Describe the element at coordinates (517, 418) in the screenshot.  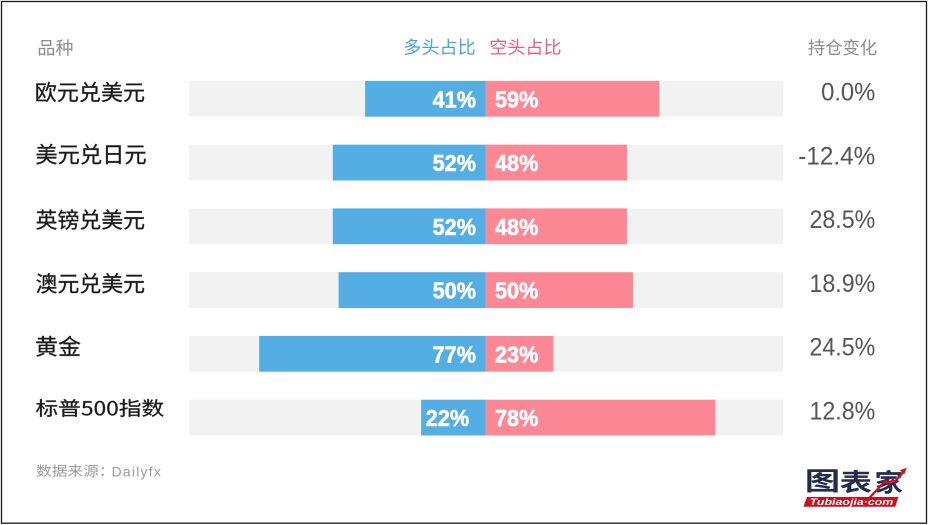
I see `svg-text: 78%` at that location.